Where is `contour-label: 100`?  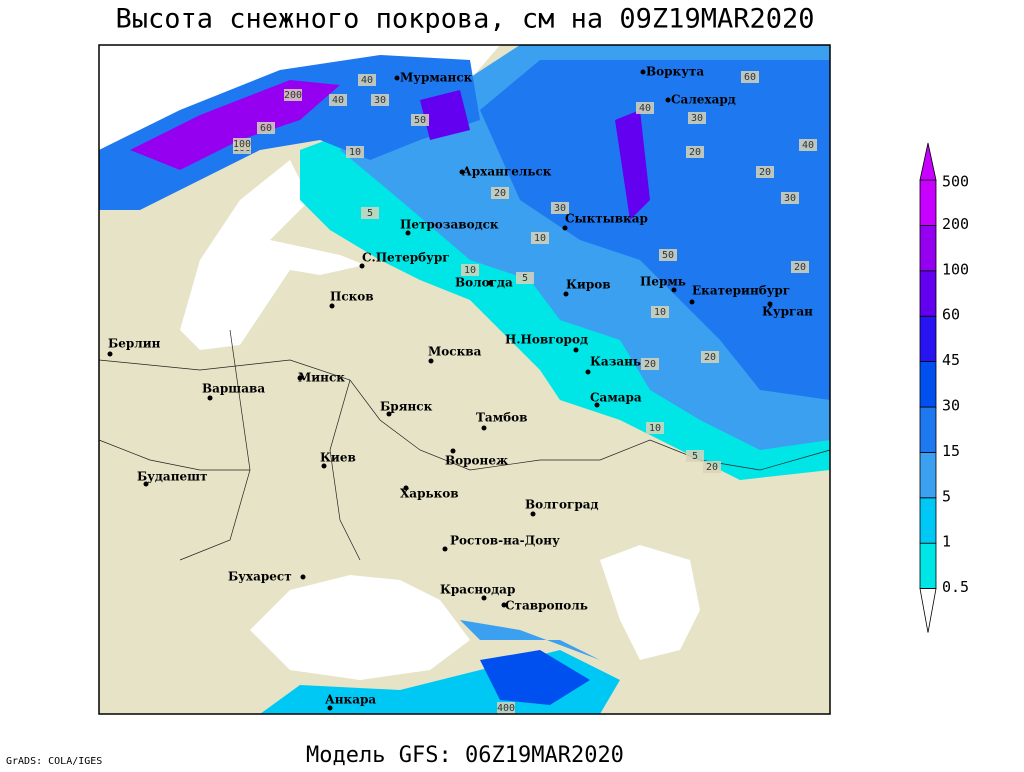 contour-label: 100 is located at coordinates (242, 144).